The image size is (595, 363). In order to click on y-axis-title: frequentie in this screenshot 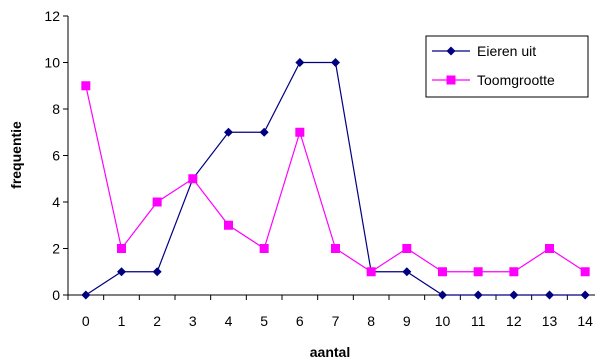, I will do `click(16, 155)`.